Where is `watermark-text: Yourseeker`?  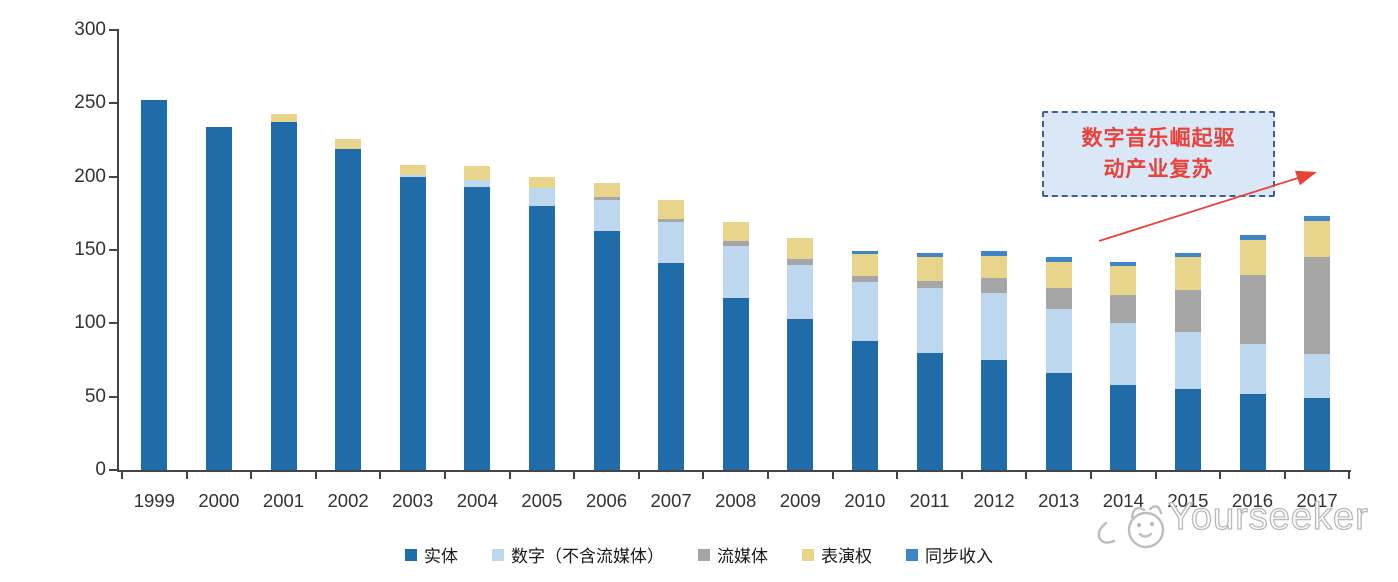 watermark-text: Yourseeker is located at coordinates (1268, 516).